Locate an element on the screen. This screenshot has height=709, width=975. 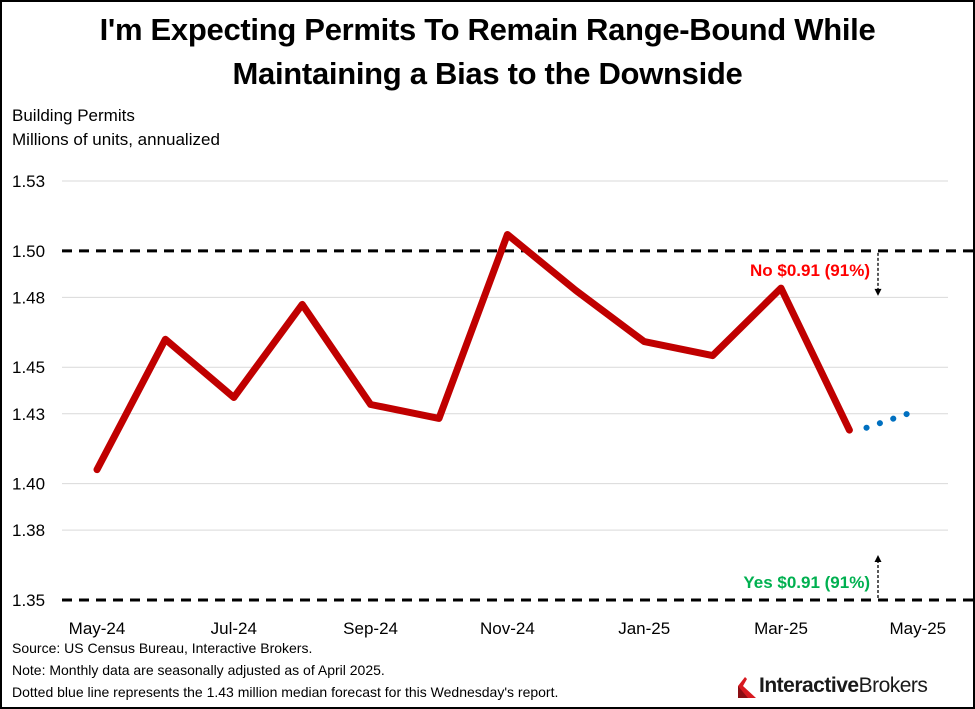
logo-text-brokers: Brokers is located at coordinates (893, 685).